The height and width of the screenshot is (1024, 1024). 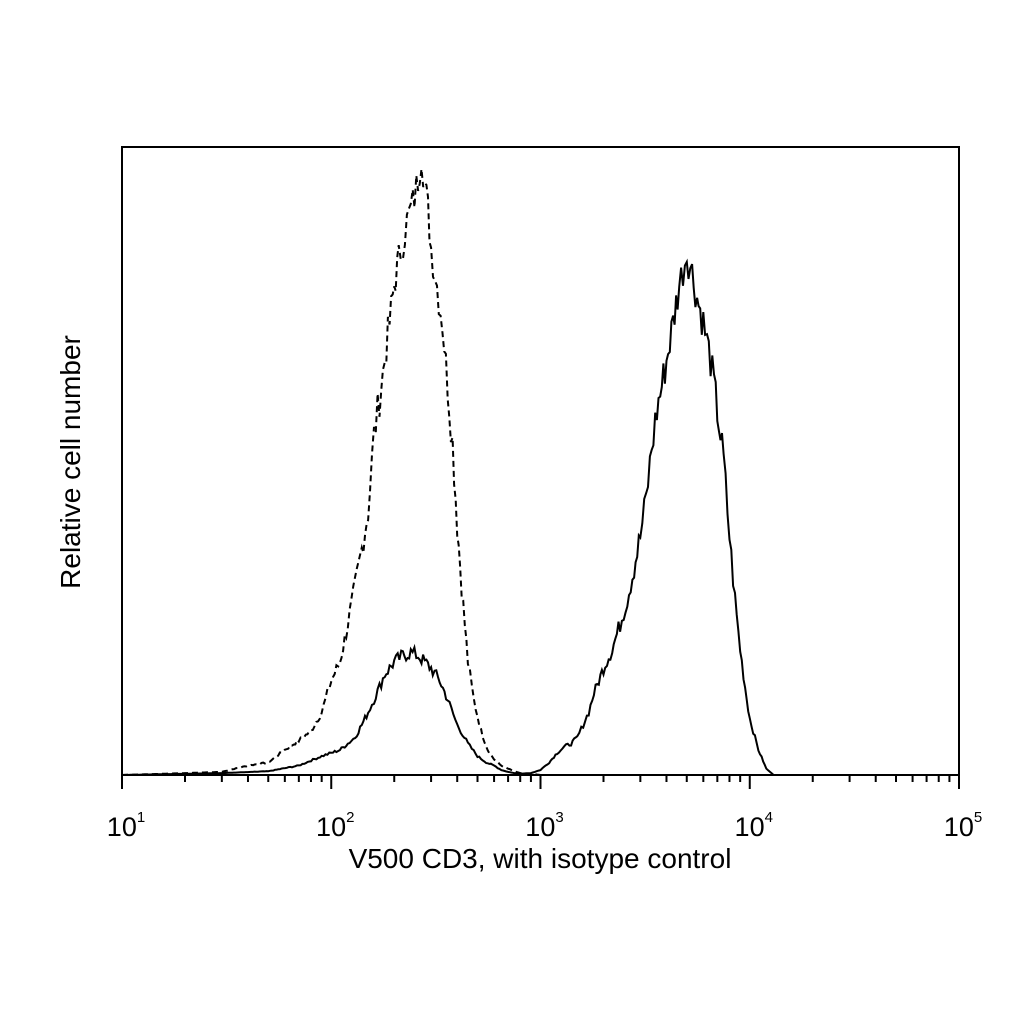 What do you see at coordinates (540, 782) in the screenshot?
I see `x-axis-ticks` at bounding box center [540, 782].